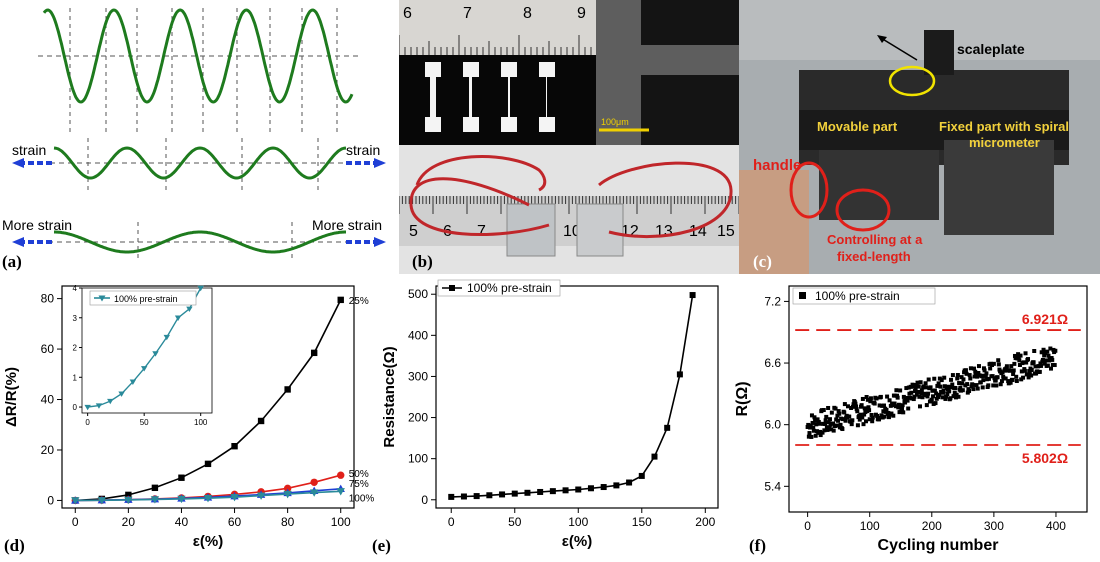 The height and width of the screenshot is (562, 1100). Describe the element at coordinates (772, 301) in the screenshot. I see `y-tick-label: 7.2` at that location.